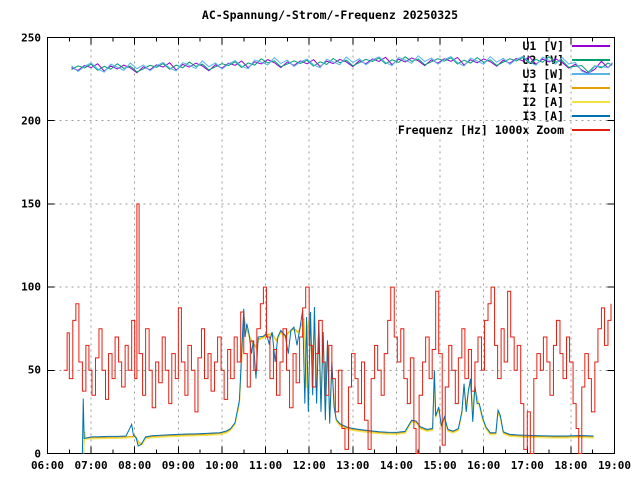 The width and height of the screenshot is (640, 480). Describe the element at coordinates (591, 88) in the screenshot. I see `legend-line-swatch-i1` at that location.